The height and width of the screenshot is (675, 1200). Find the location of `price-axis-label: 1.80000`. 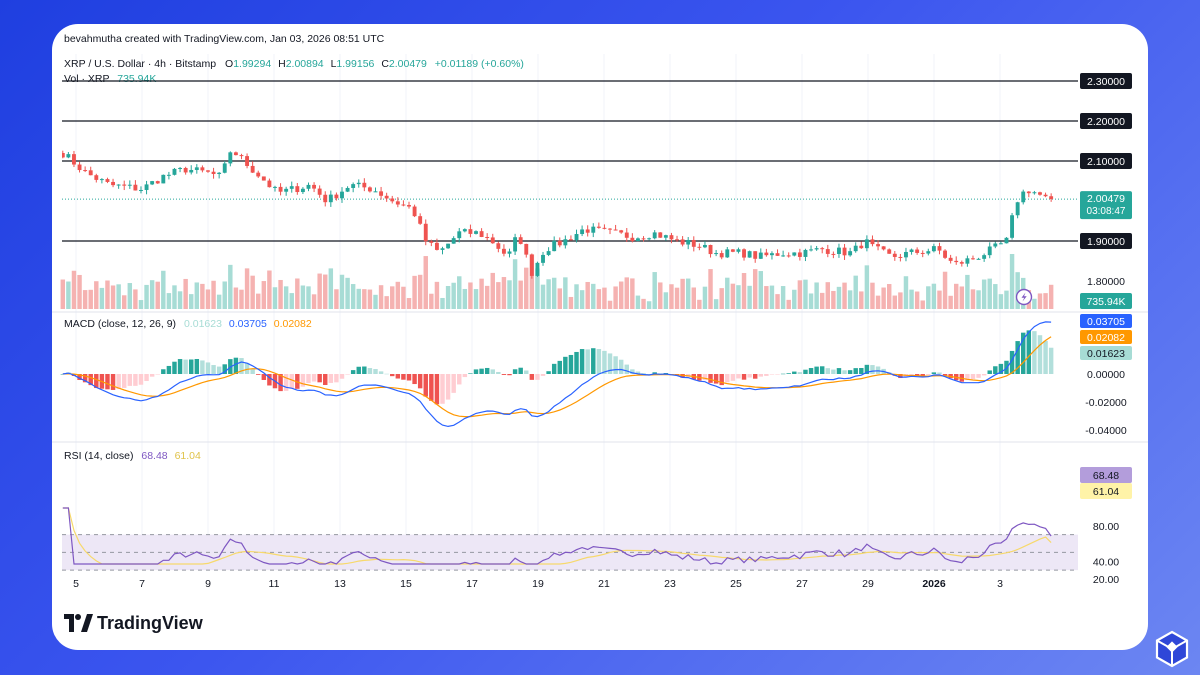

price-axis-label: 1.80000 is located at coordinates (1106, 282).